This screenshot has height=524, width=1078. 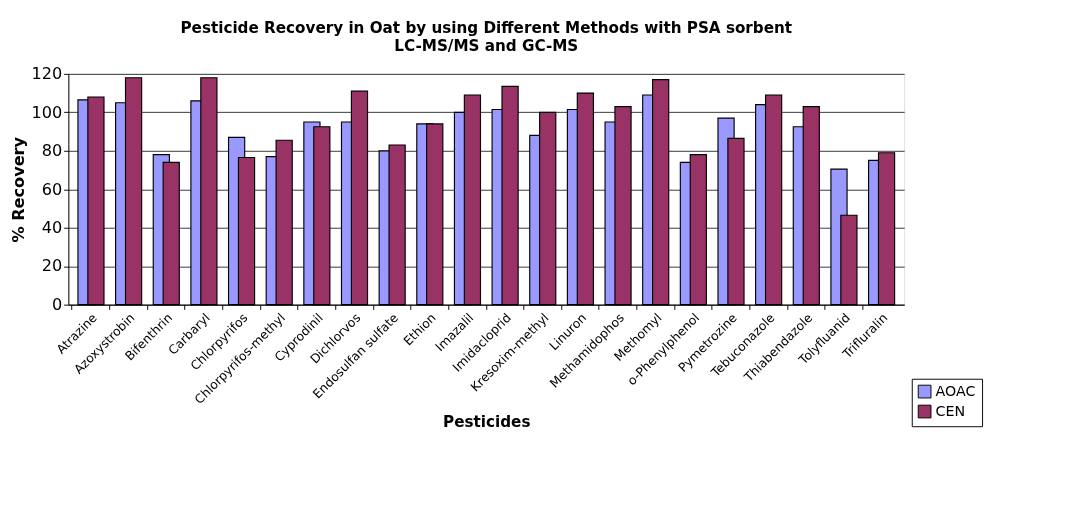 I want to click on y-tick-label: 80, so click(x=52, y=151).